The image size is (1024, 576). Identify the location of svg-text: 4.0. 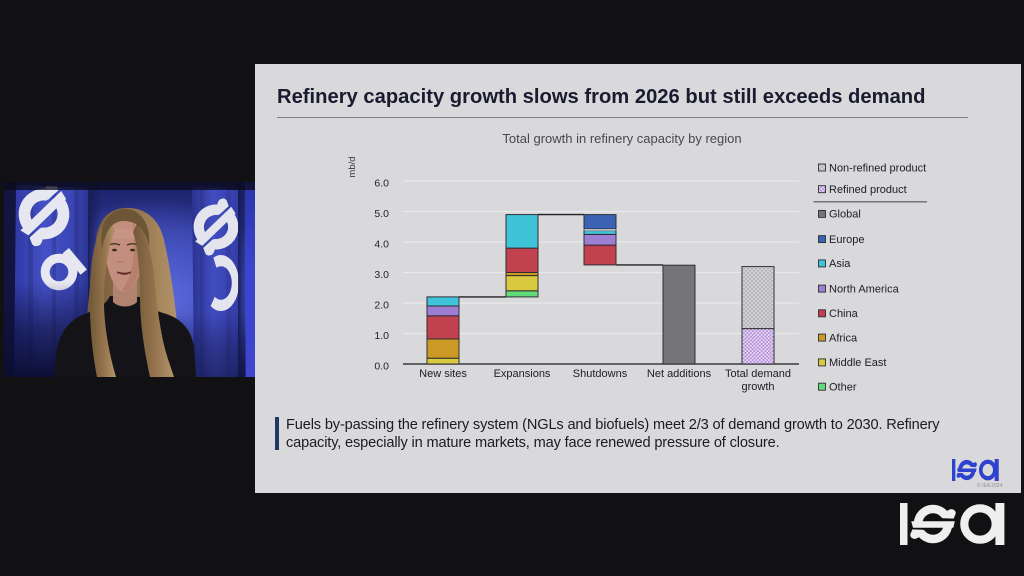
(381, 244).